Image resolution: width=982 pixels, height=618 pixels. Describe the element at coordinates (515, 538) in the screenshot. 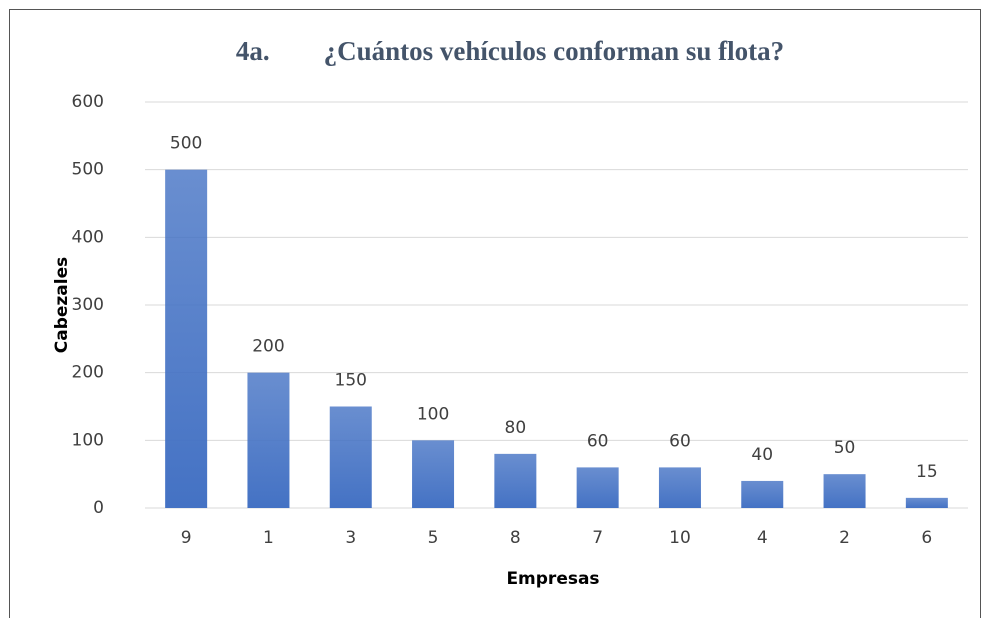

I see `x-tick-label: 8` at that location.